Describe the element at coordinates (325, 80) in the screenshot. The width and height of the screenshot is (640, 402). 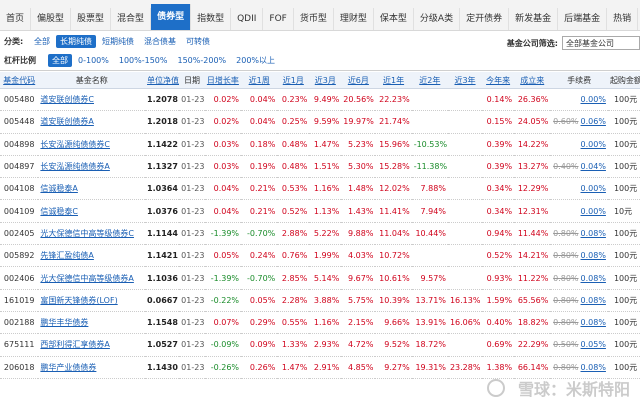
I see `header-3m: 近3月` at that location.